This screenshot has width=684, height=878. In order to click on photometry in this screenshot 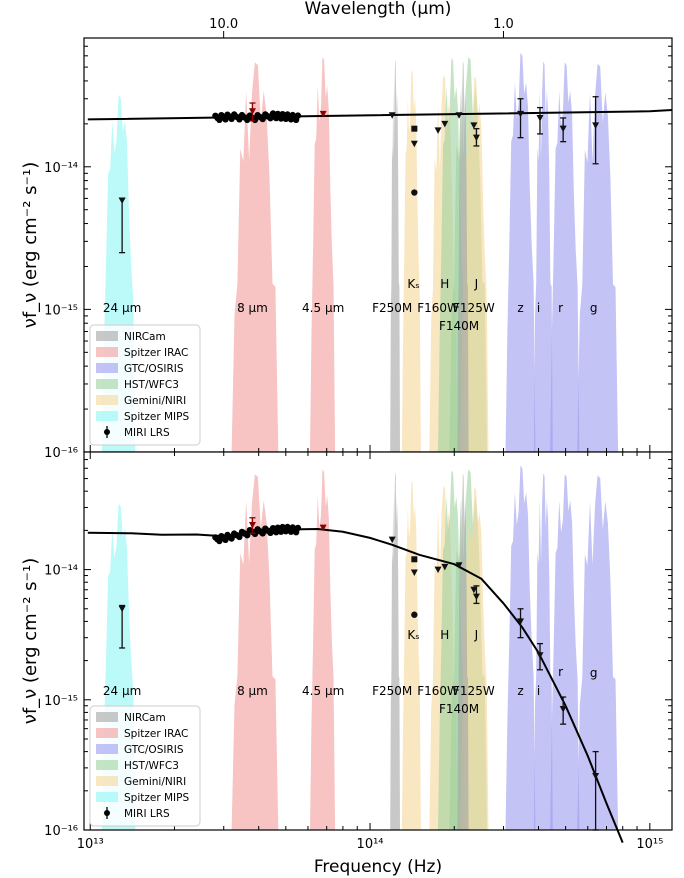, I will do `click(359, 175)`.